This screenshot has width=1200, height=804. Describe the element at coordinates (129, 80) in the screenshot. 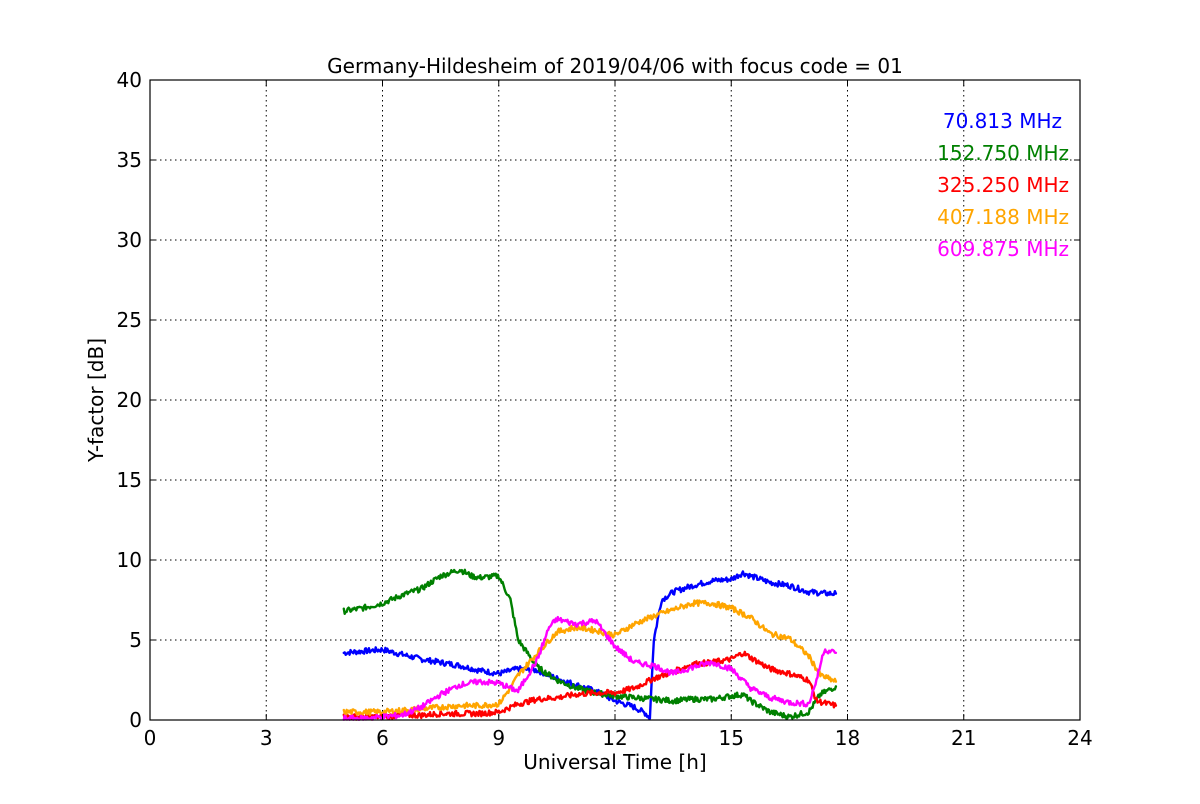

I see `y-tick-label: 40` at that location.